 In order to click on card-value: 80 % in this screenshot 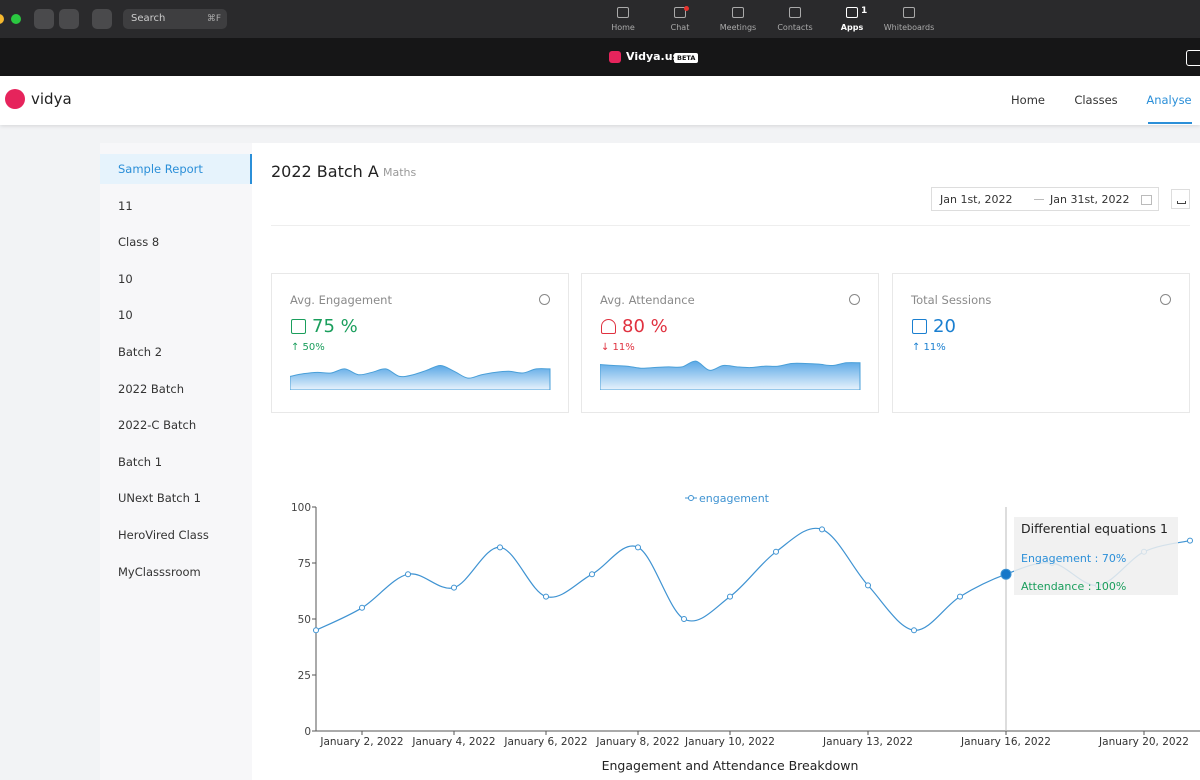, I will do `click(645, 326)`.